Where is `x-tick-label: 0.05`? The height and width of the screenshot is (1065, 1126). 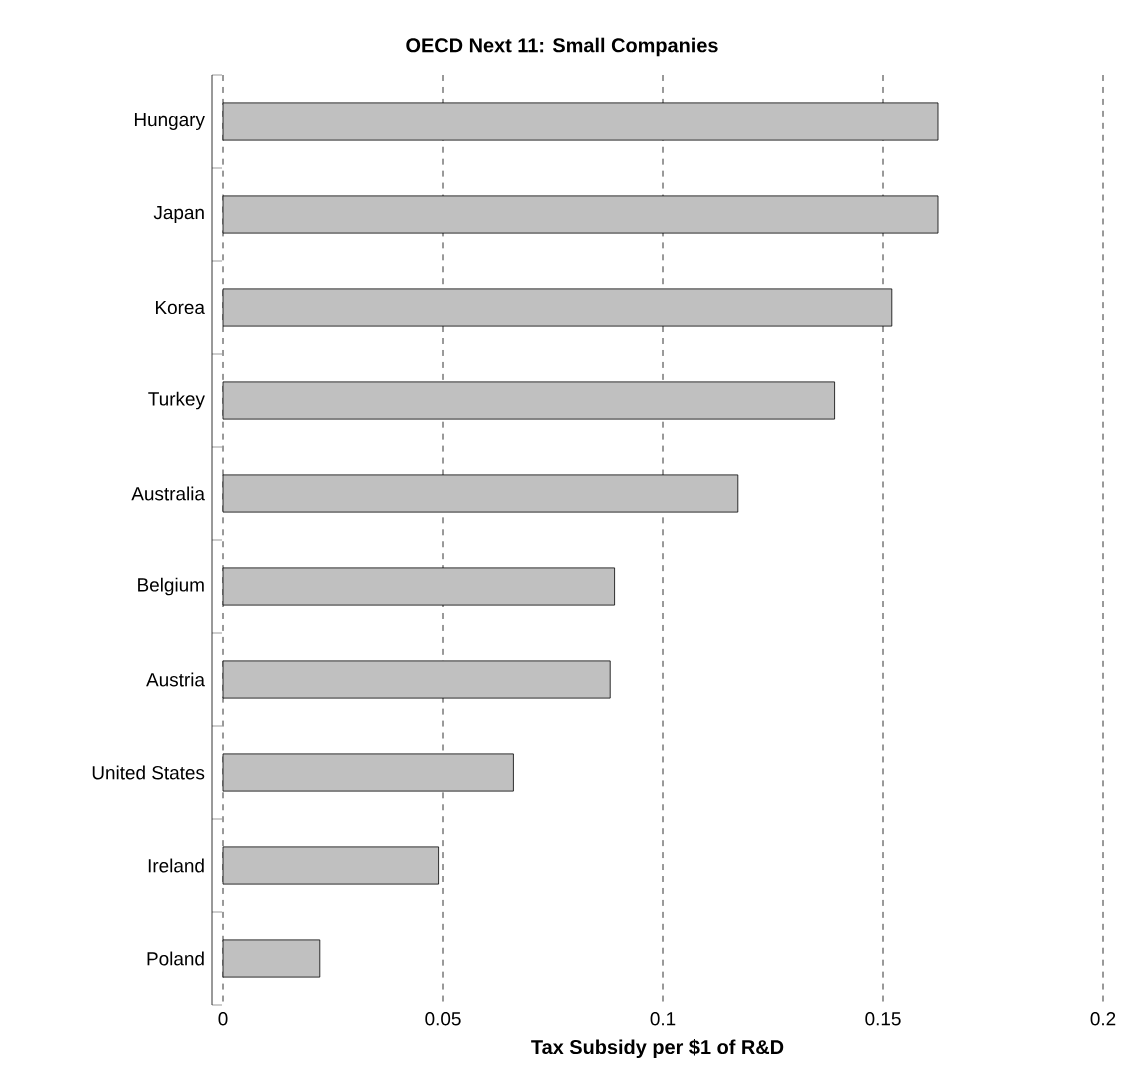 x-tick-label: 0.05 is located at coordinates (443, 1019).